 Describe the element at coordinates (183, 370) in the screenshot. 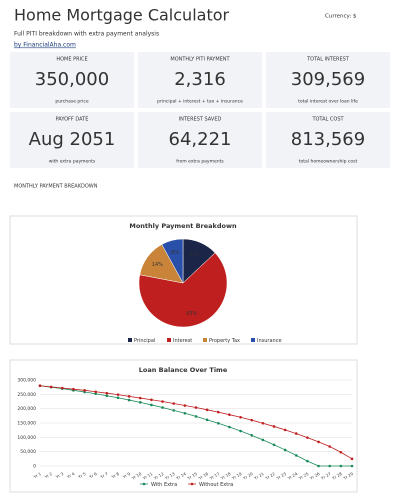

I see `chart-title: Loan Balance Over Time` at that location.